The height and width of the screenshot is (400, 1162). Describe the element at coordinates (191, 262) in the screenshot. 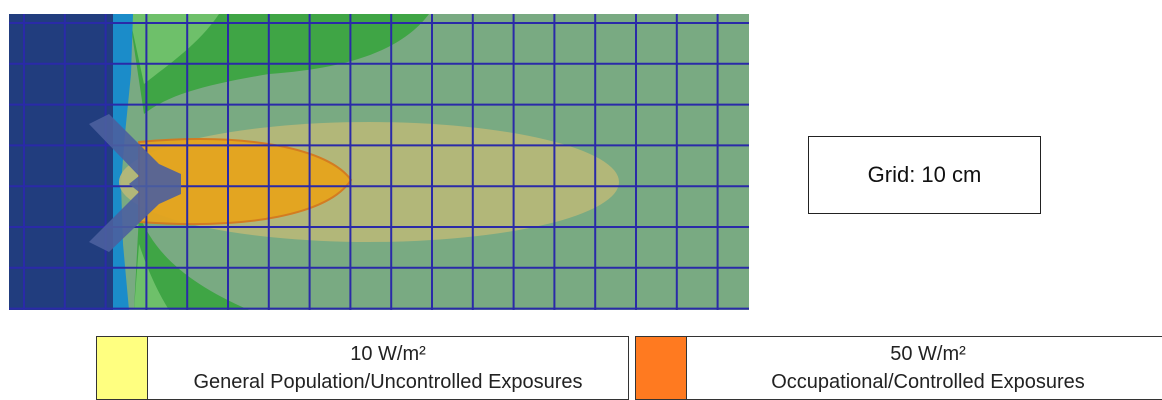

I see `green-region-bottom` at that location.